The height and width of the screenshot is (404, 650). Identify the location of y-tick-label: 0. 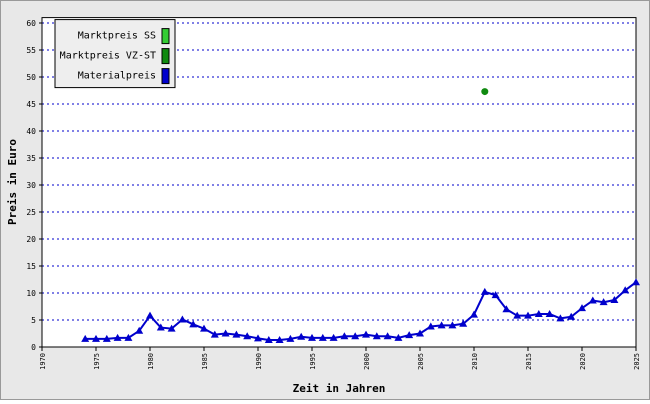
(33, 347).